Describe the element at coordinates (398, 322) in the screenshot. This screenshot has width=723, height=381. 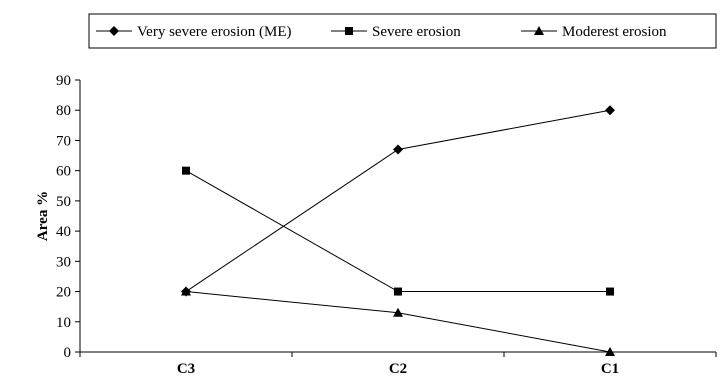
I see `series-line-triangle` at that location.